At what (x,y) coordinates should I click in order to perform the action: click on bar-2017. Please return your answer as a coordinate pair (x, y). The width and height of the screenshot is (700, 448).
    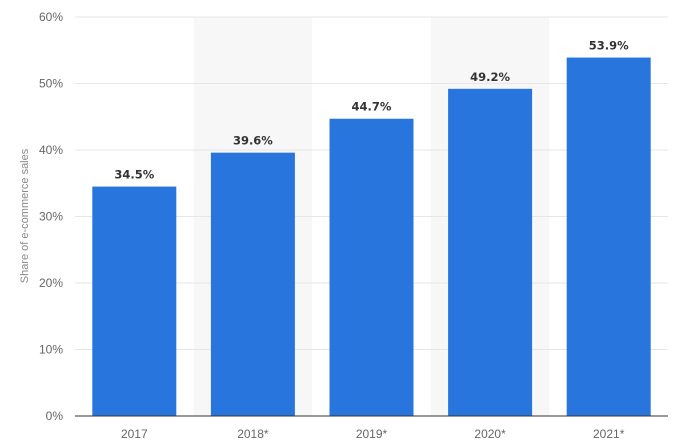
    Looking at the image, I should click on (134, 301).